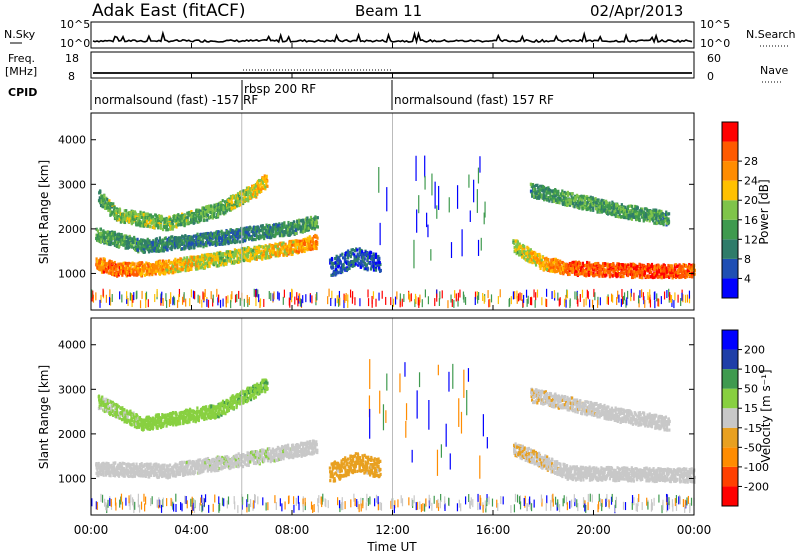 The image size is (800, 554). What do you see at coordinates (474, 100) in the screenshot?
I see `cpid-segment-3: normalsound (fast) 157 RF` at bounding box center [474, 100].